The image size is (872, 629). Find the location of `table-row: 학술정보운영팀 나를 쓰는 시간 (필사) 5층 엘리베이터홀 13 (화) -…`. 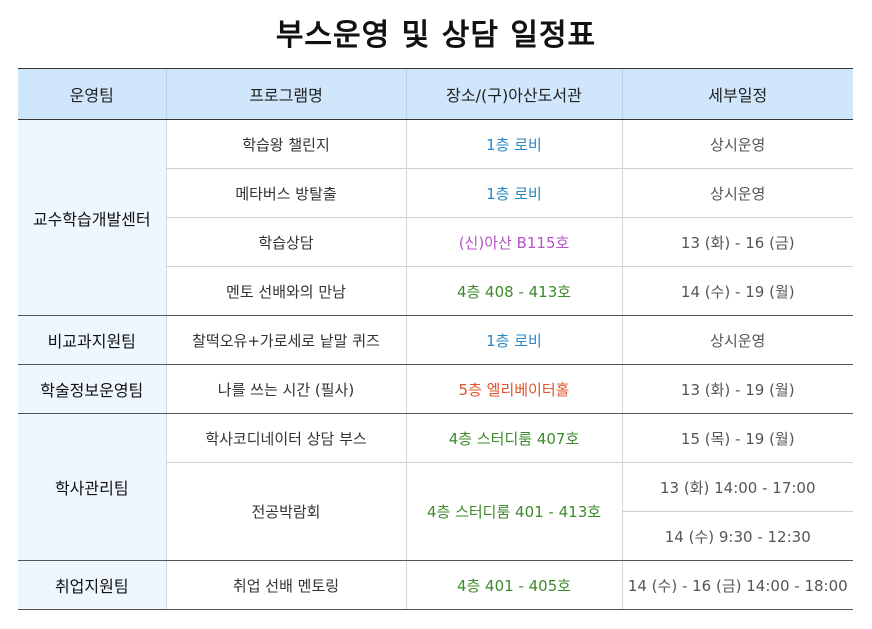

table-row: 학술정보운영팀 나를 쓰는 시간 (필사) 5층 엘리베이터홀 13 (화) -… is located at coordinates (435, 389).